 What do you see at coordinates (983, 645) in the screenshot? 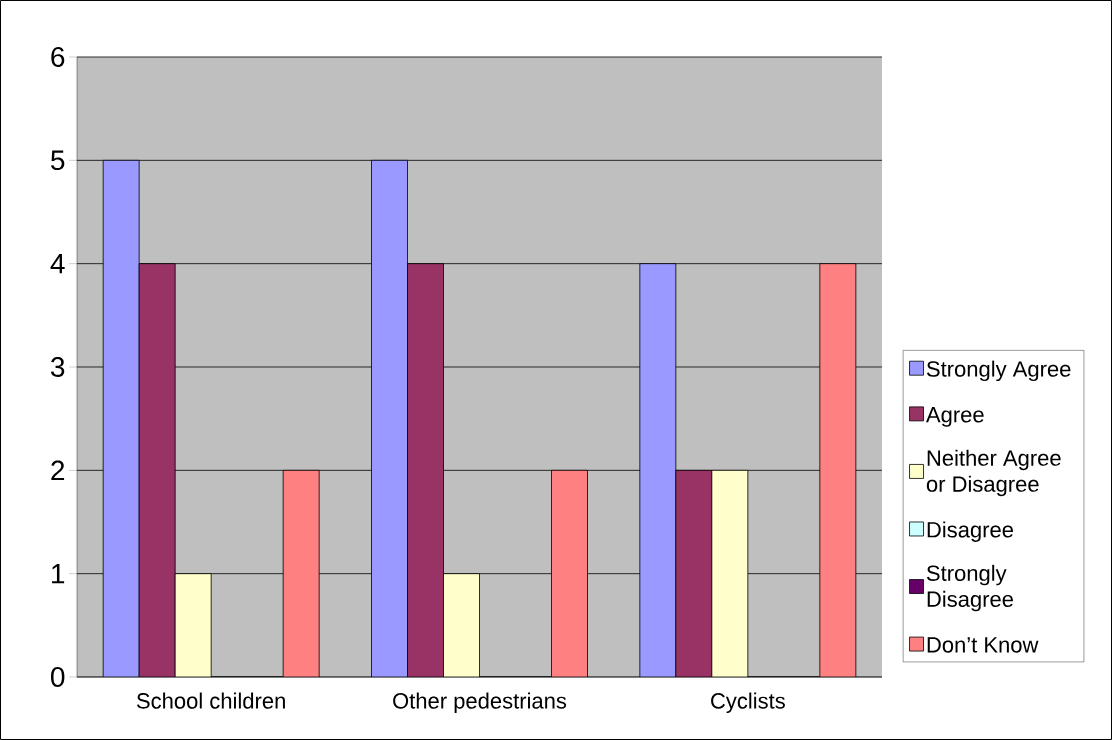
I see `legend-label: Don’t Know` at bounding box center [983, 645].